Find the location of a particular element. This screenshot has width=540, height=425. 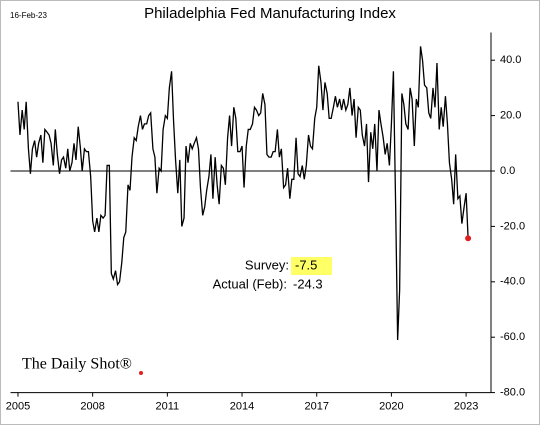

x-tick-label: 2023 is located at coordinates (466, 407).